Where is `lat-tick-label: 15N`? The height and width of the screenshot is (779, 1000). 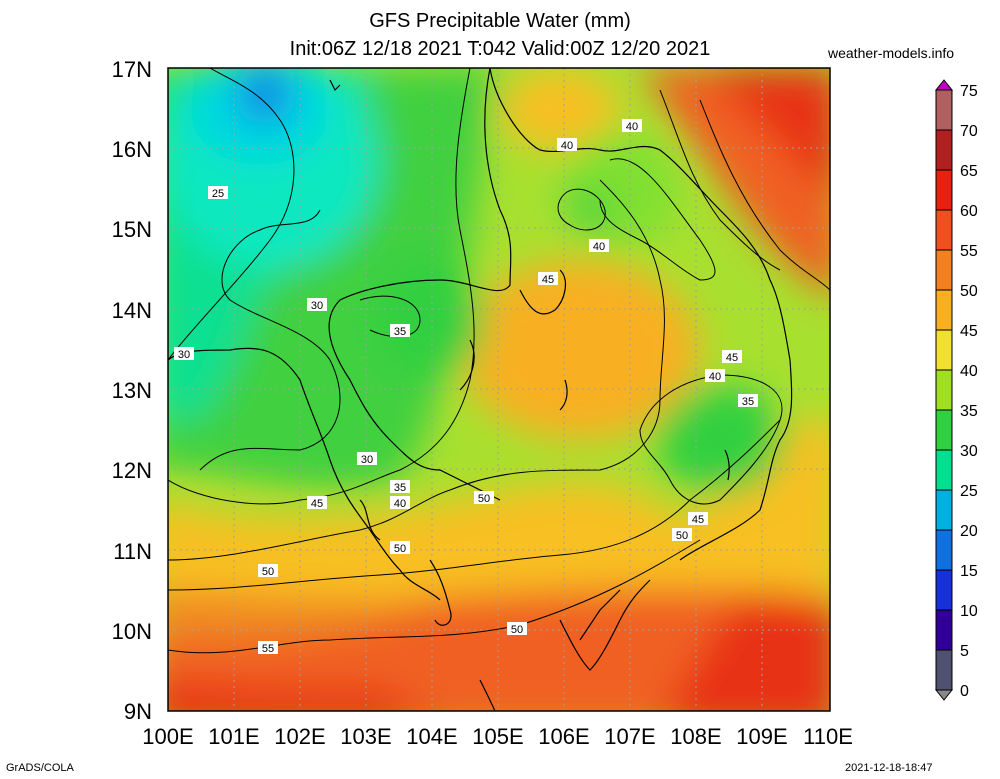
lat-tick-label: 15N is located at coordinates (132, 229).